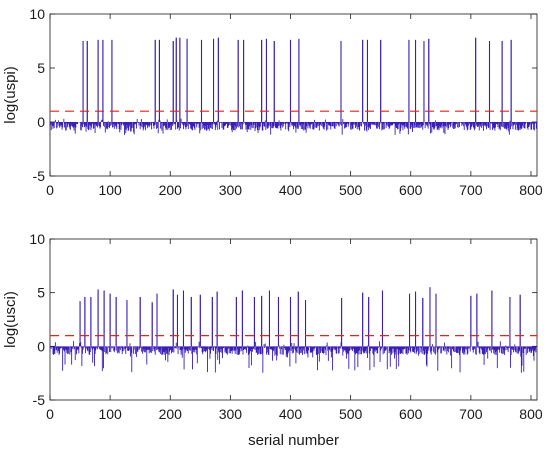 This screenshot has height=452, width=550. I want to click on x-axis-label: serial number, so click(293, 440).